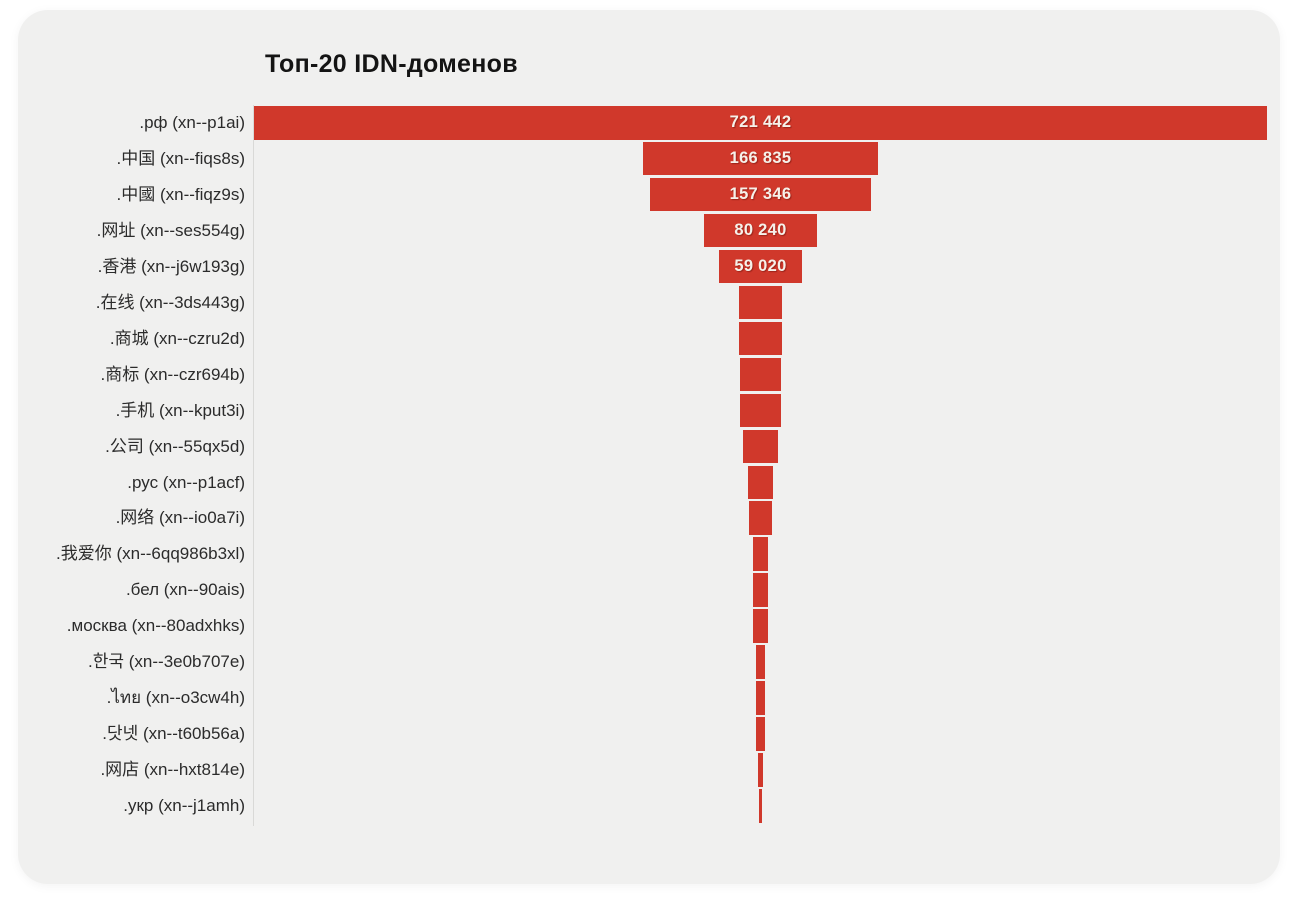 The width and height of the screenshot is (1294, 901). I want to click on category-label: .한국 (xn--3e0b707e), so click(166, 662).